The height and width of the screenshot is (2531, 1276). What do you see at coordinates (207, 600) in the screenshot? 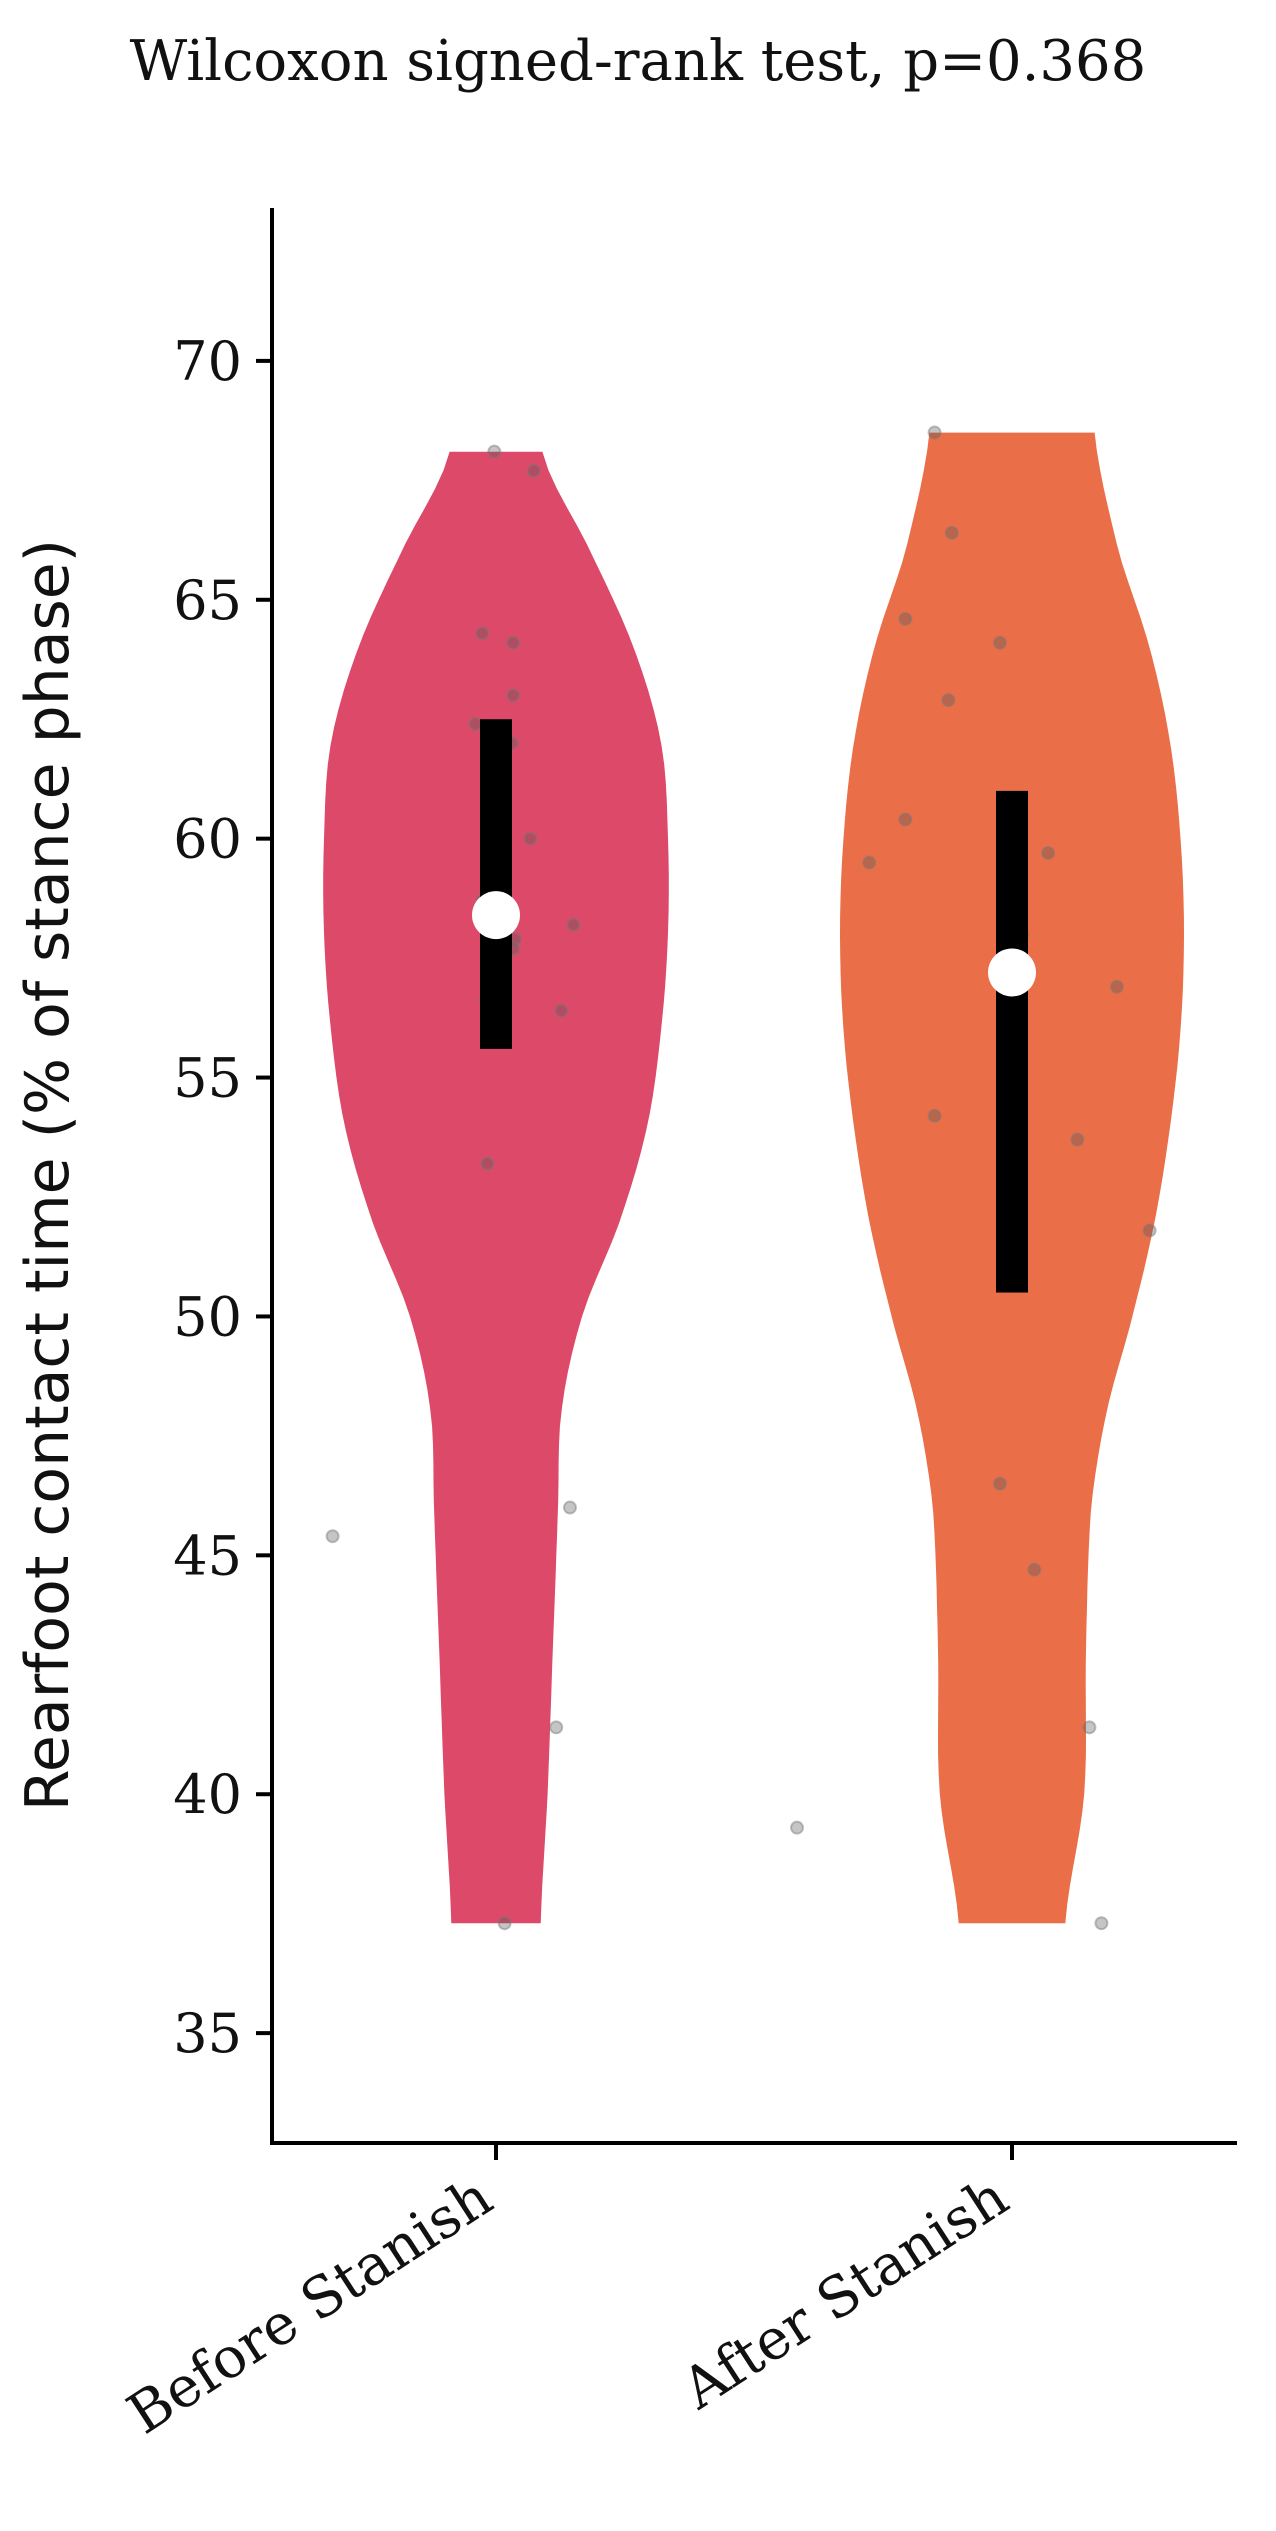
I see `y-tick-label: 65` at bounding box center [207, 600].